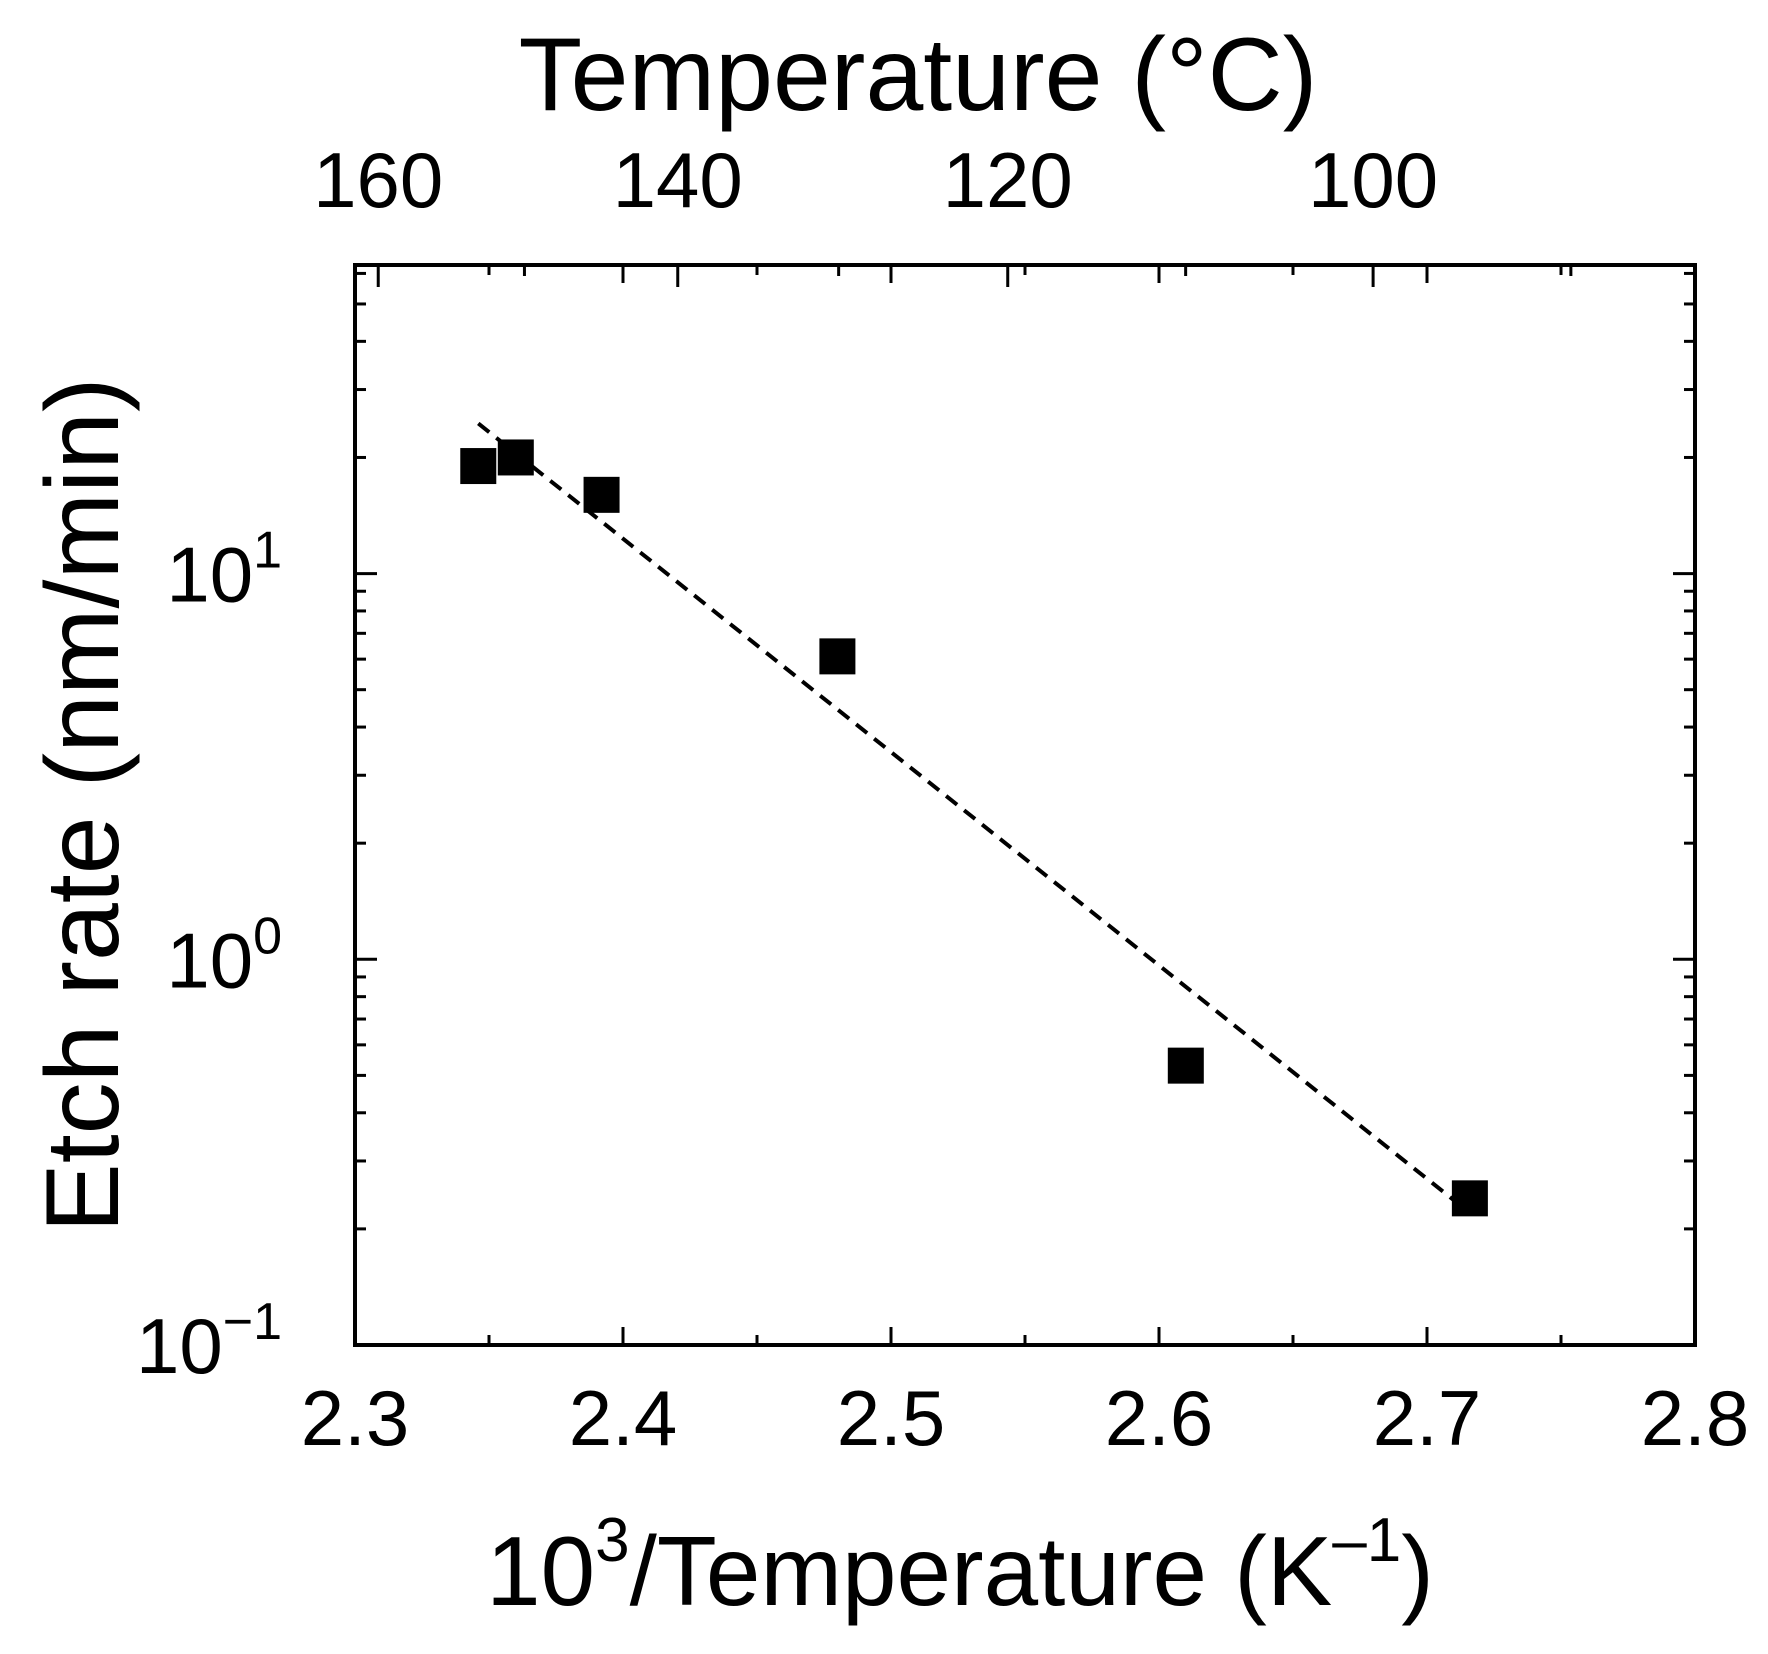 Image resolution: width=1768 pixels, height=1654 pixels. What do you see at coordinates (918, 75) in the screenshot?
I see `top-axis-title: Temperature (°C)` at bounding box center [918, 75].